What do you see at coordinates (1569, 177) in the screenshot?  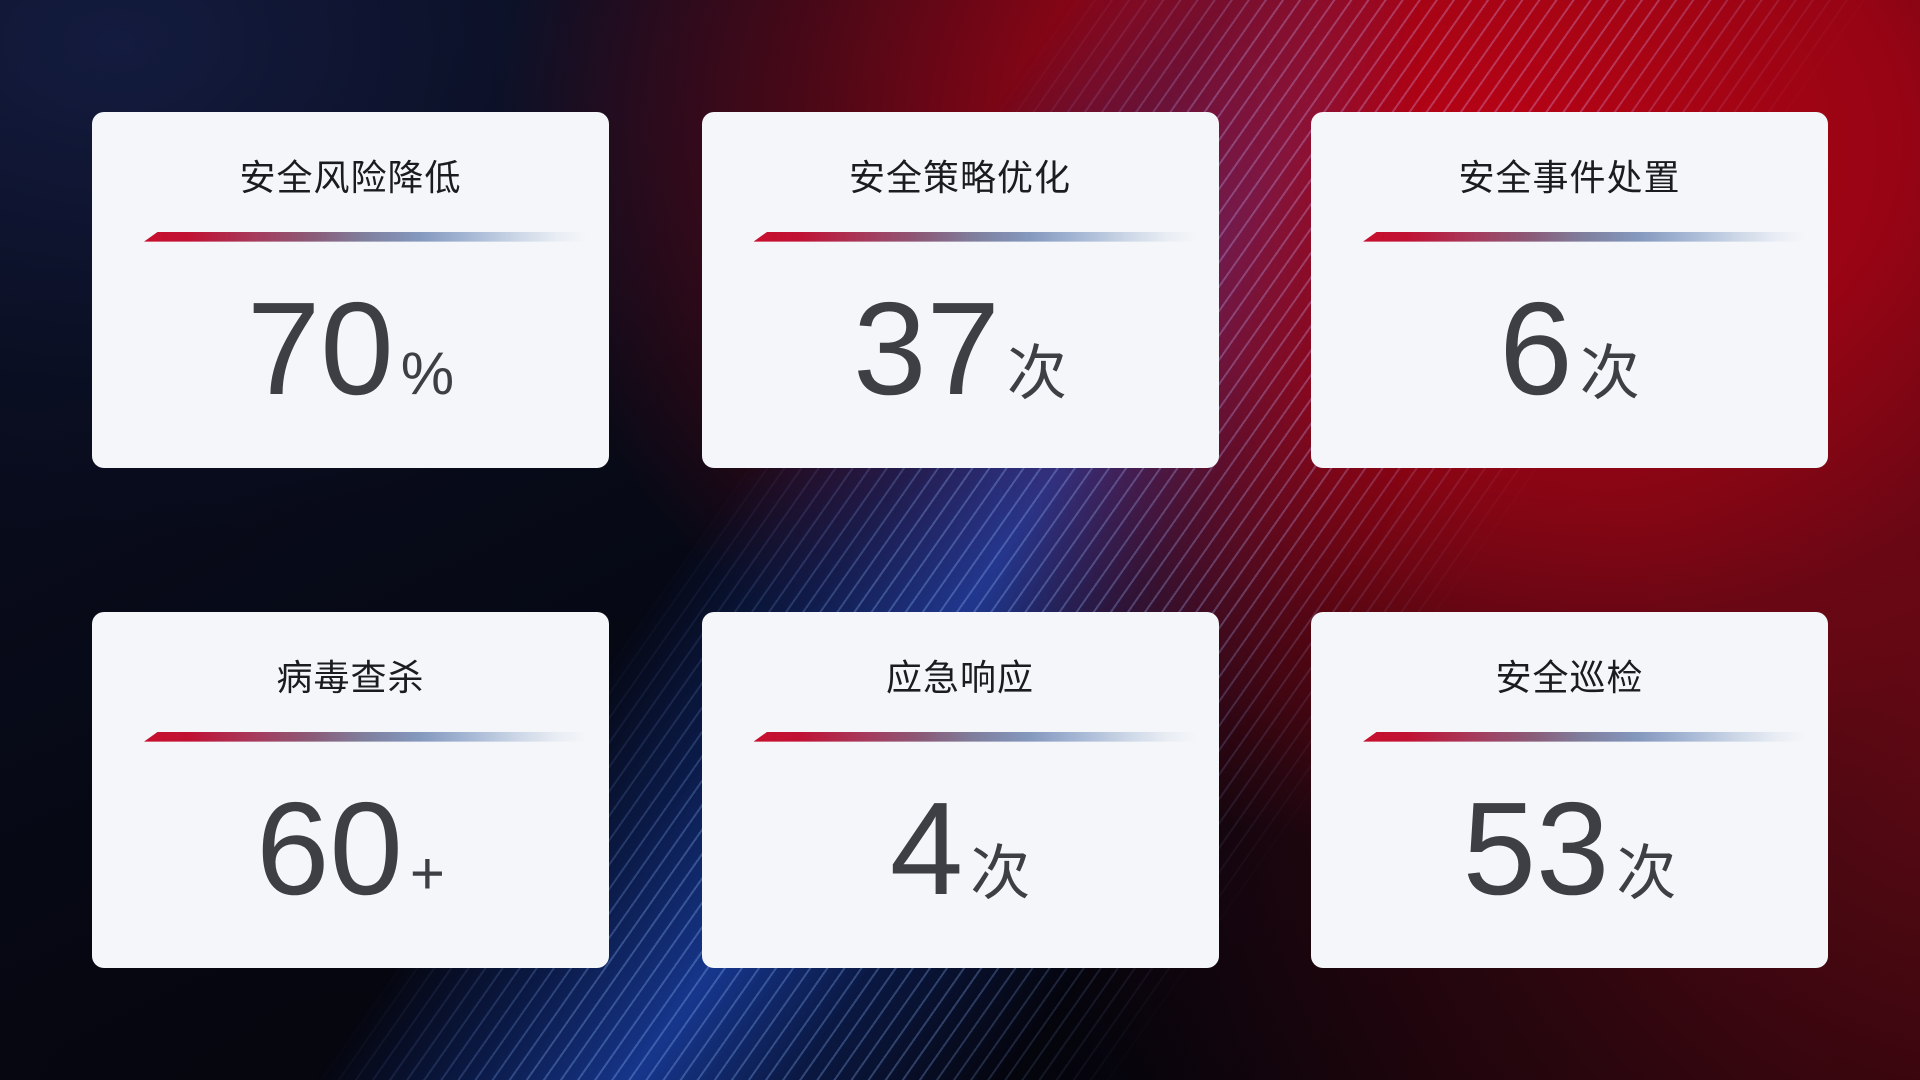 I see `stat-card-title: 安全事件处置` at bounding box center [1569, 177].